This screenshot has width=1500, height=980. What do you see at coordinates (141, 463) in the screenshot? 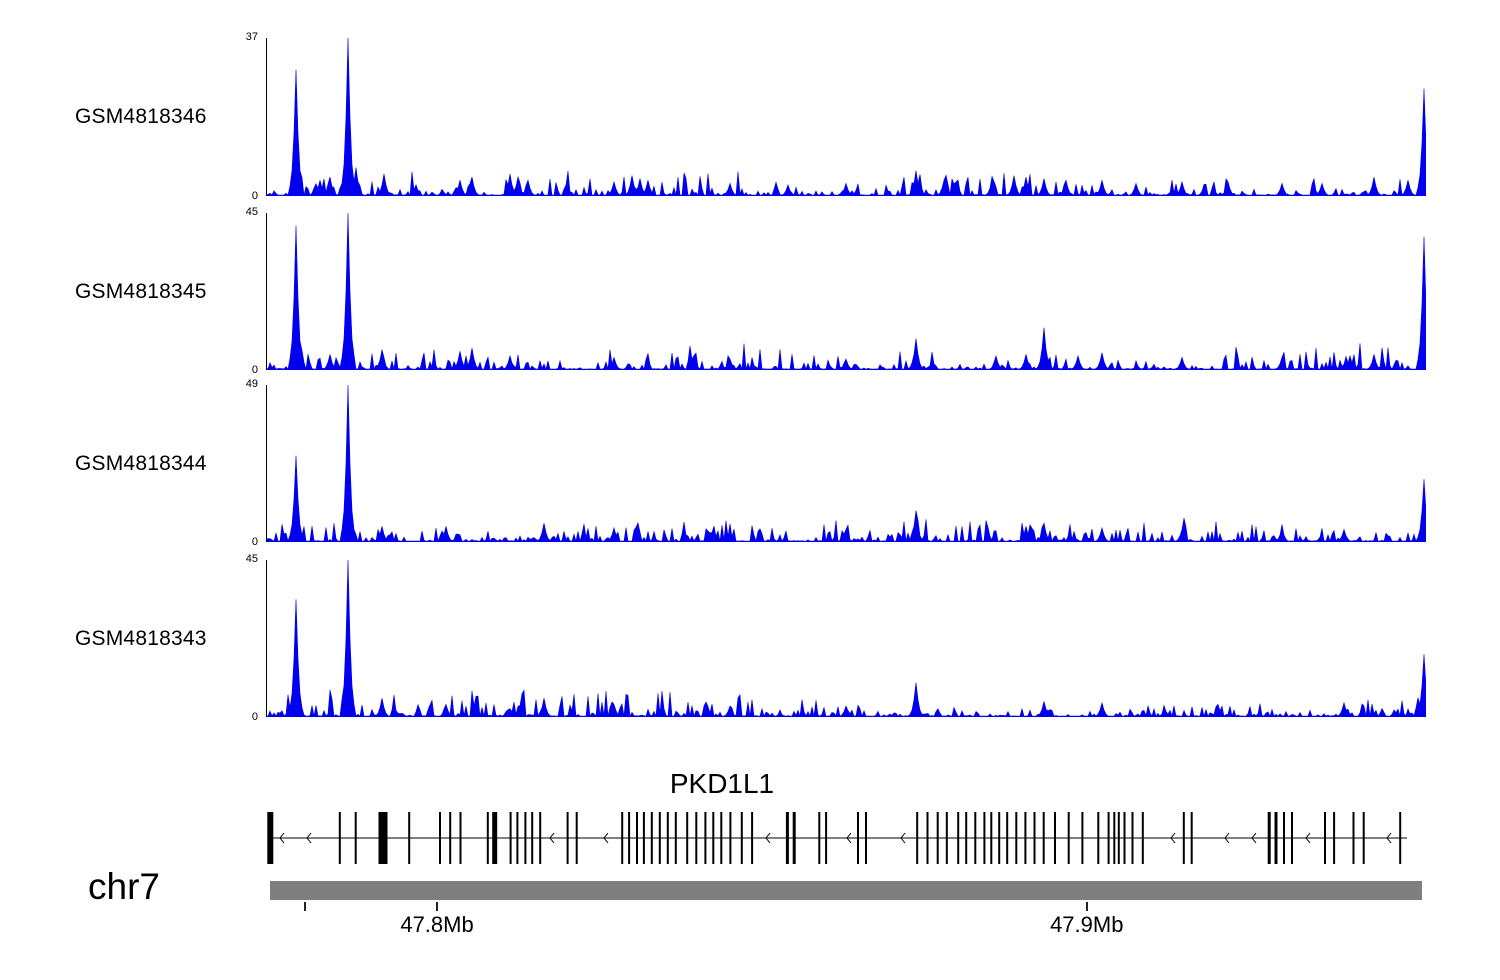
I see `track-label: GSM4818344` at bounding box center [141, 463].